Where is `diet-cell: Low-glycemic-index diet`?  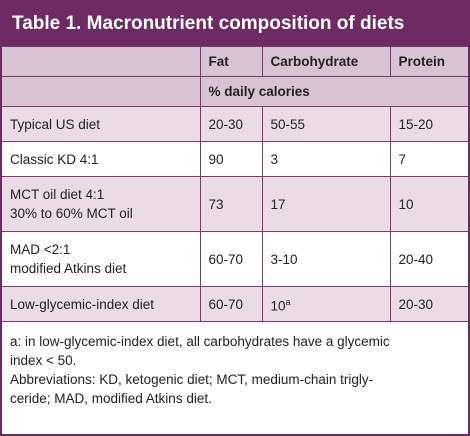
diet-cell: Low-glycemic-index diet is located at coordinates (101, 304).